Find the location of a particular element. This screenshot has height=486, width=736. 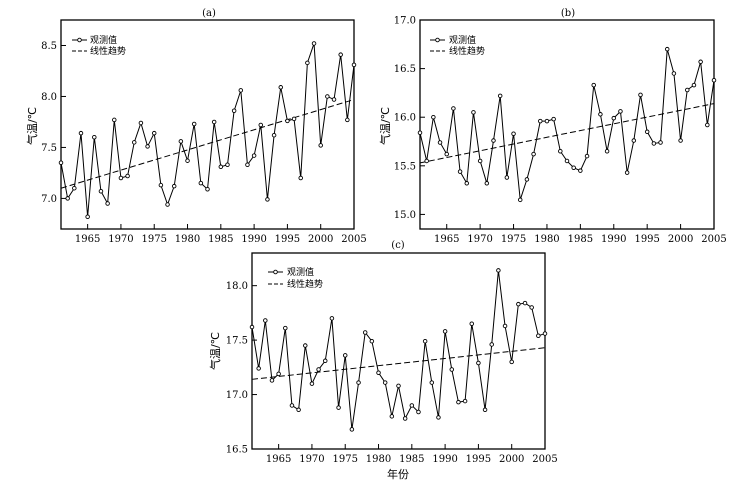

x-tick-label: 1975 is located at coordinates (513, 239).